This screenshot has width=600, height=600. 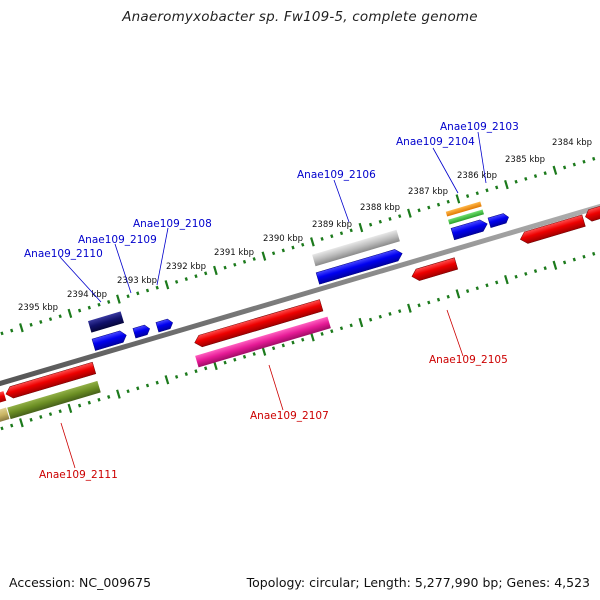 What do you see at coordinates (5, 415) in the screenshot?
I see `gene-tan-edge` at bounding box center [5, 415].